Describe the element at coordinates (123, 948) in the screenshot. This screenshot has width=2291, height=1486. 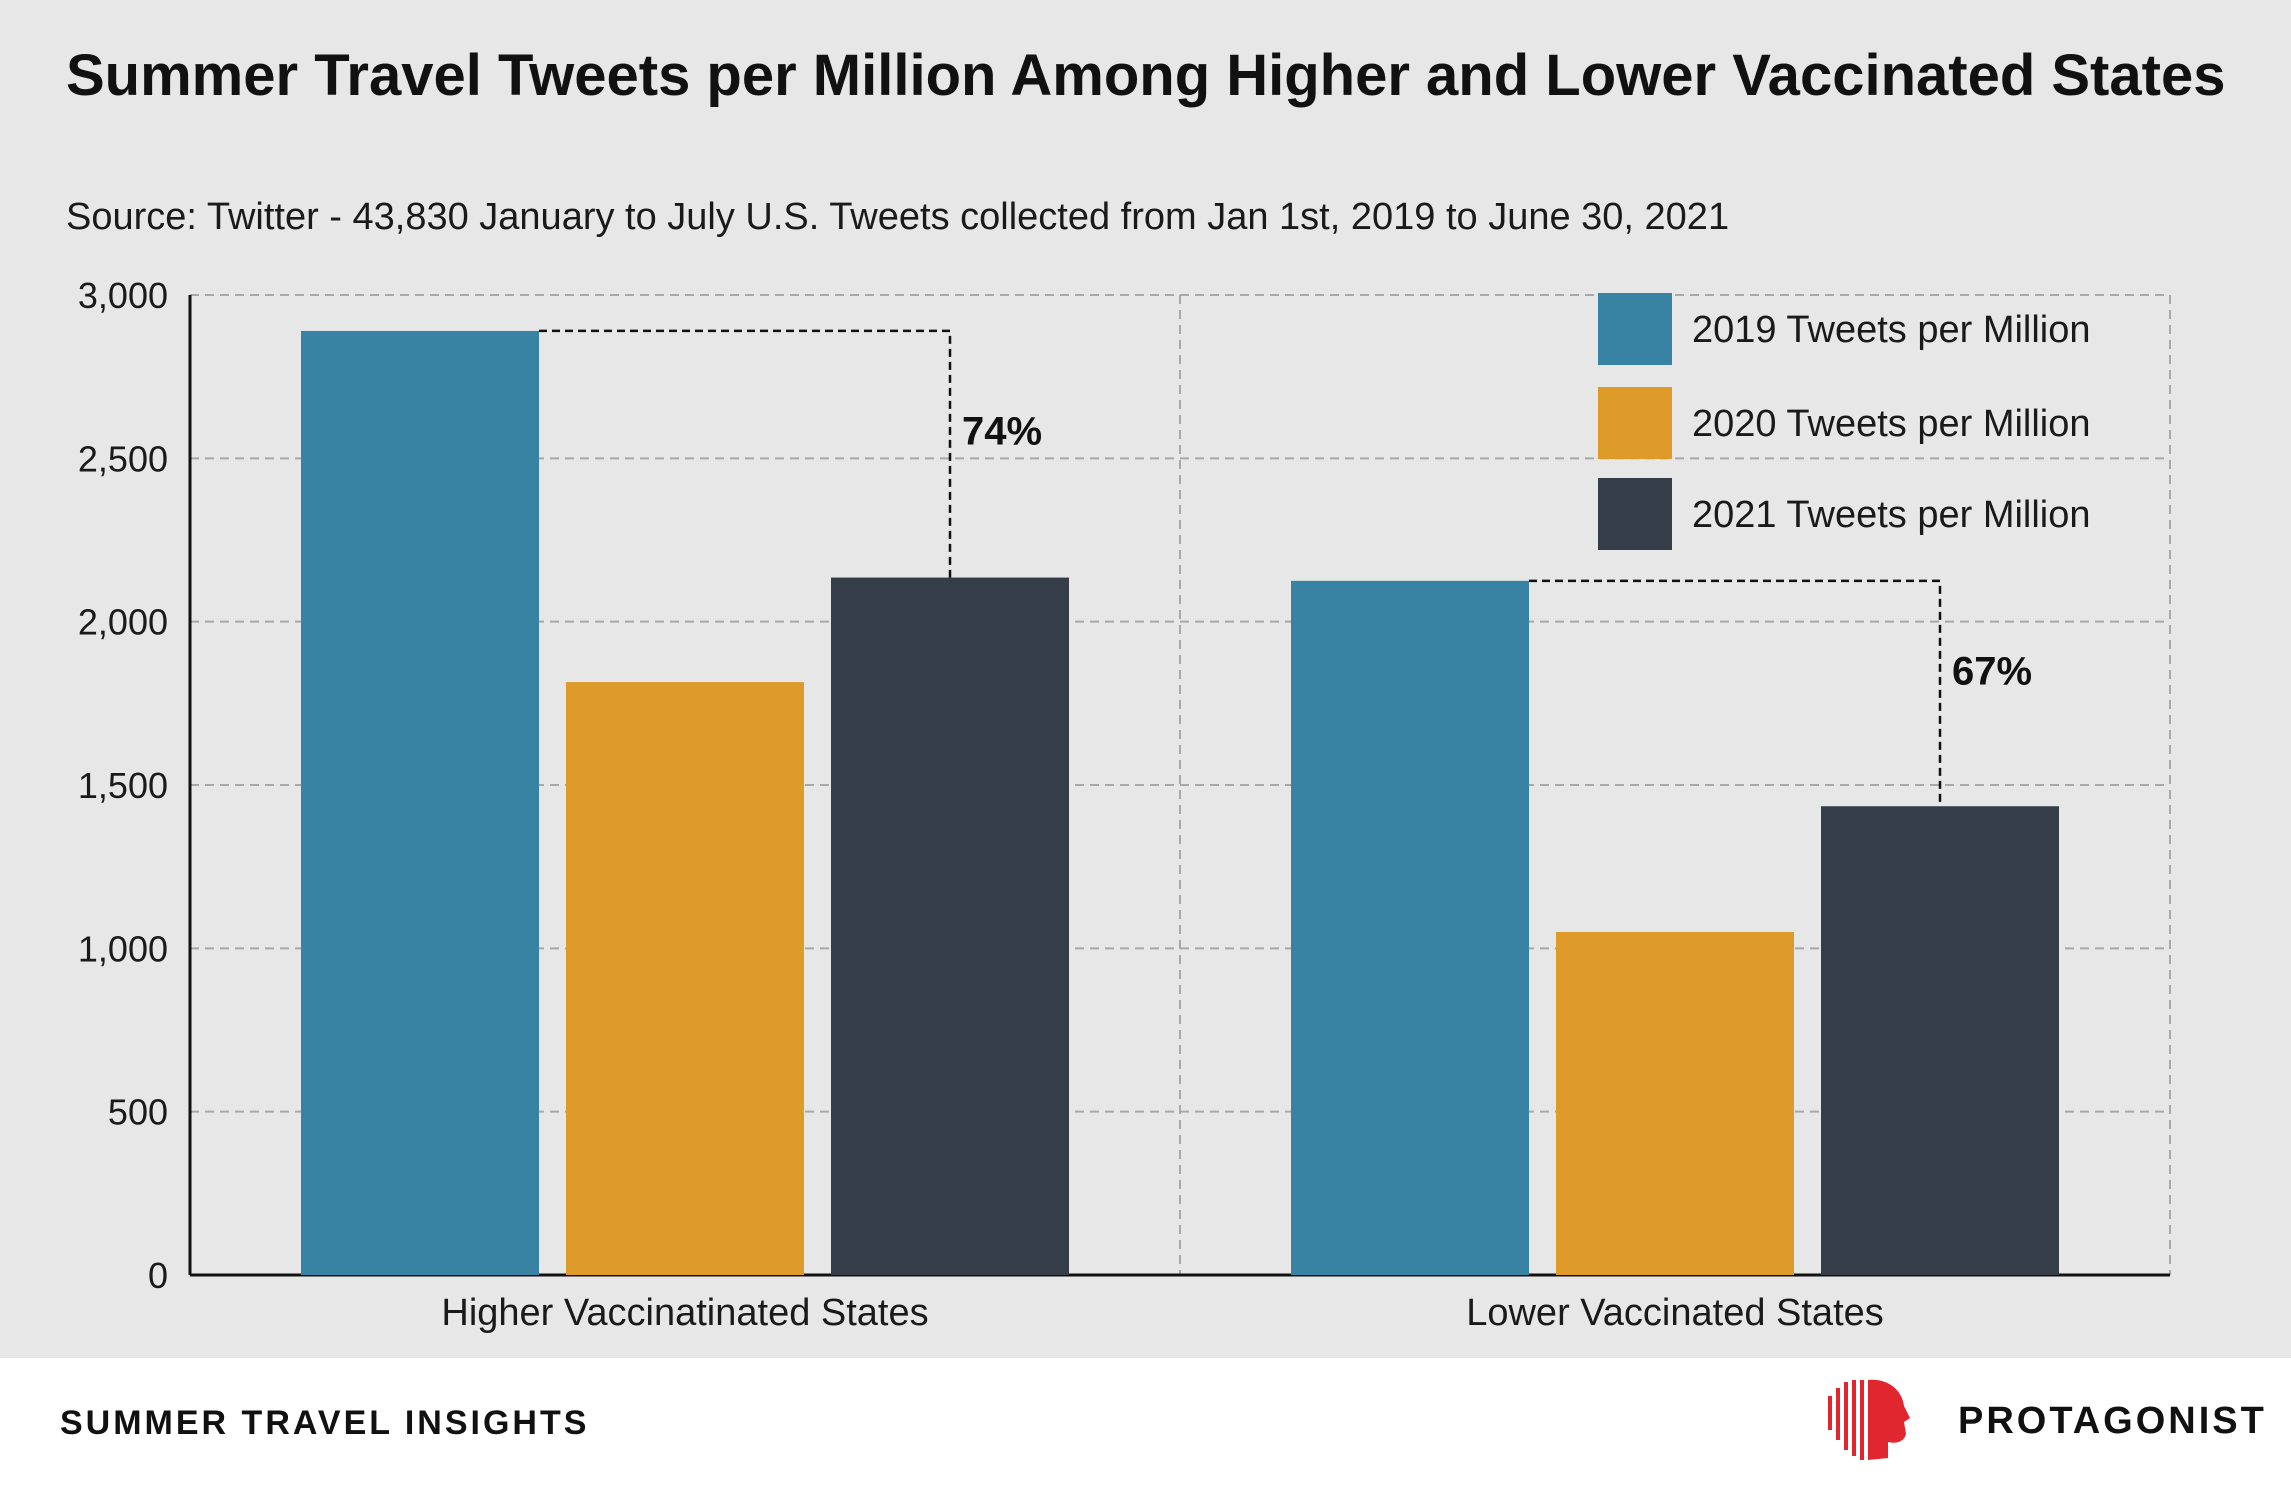
I see `y-tick-label: 1,000` at that location.